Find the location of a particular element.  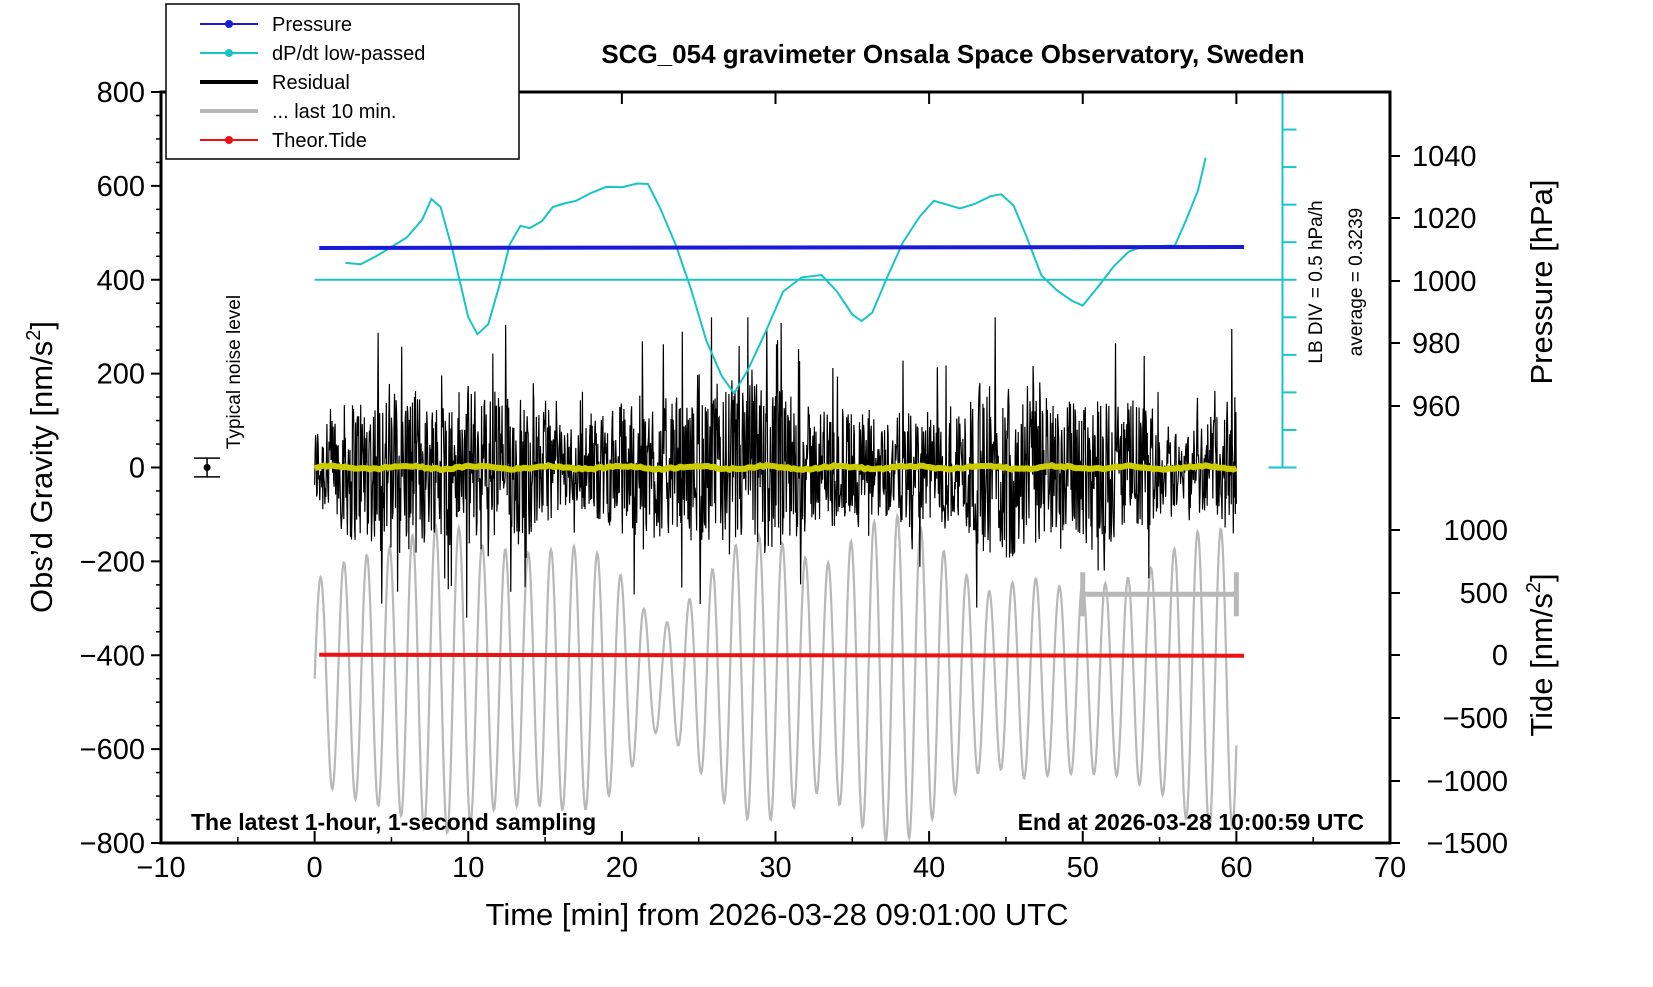

y-tick-label: 600 is located at coordinates (121, 187).